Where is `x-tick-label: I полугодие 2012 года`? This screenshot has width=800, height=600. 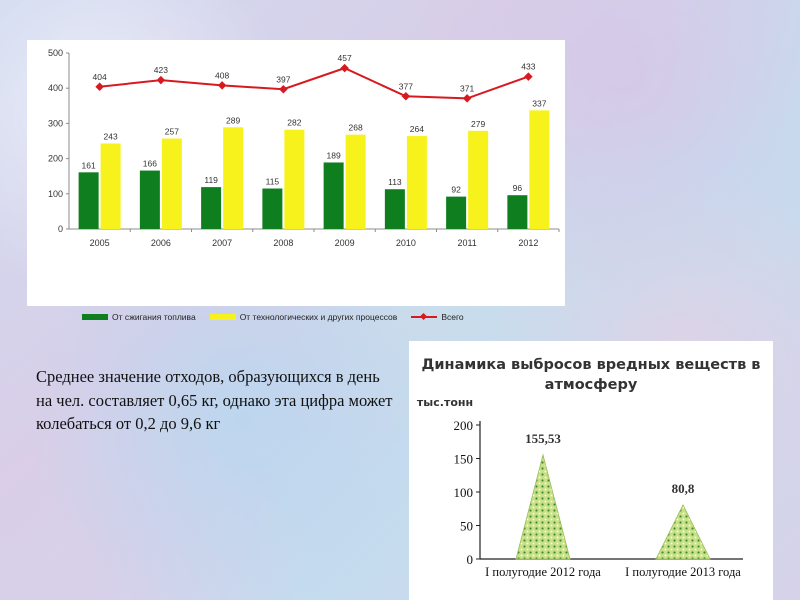 x-tick-label: I полугодие 2012 года is located at coordinates (543, 572).